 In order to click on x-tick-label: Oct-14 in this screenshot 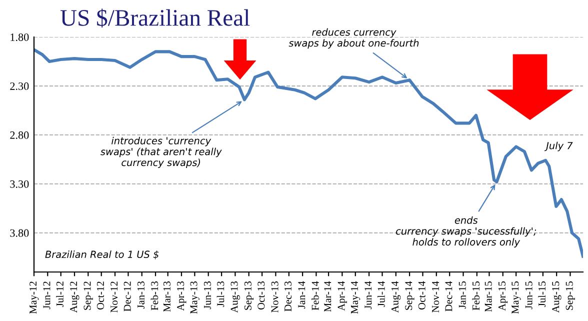, I will do `click(422, 295)`.